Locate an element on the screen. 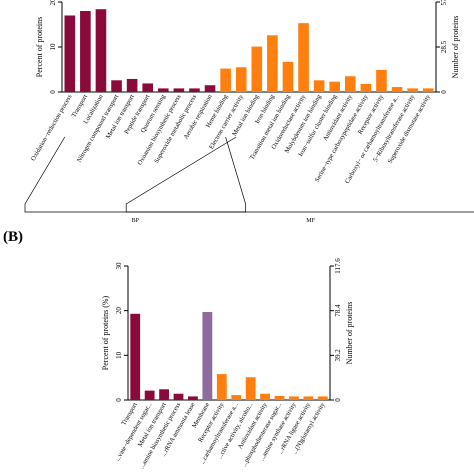 The width and height of the screenshot is (474, 474). y-axis-label-left: Percent of proteins (%) is located at coordinates (105, 332).